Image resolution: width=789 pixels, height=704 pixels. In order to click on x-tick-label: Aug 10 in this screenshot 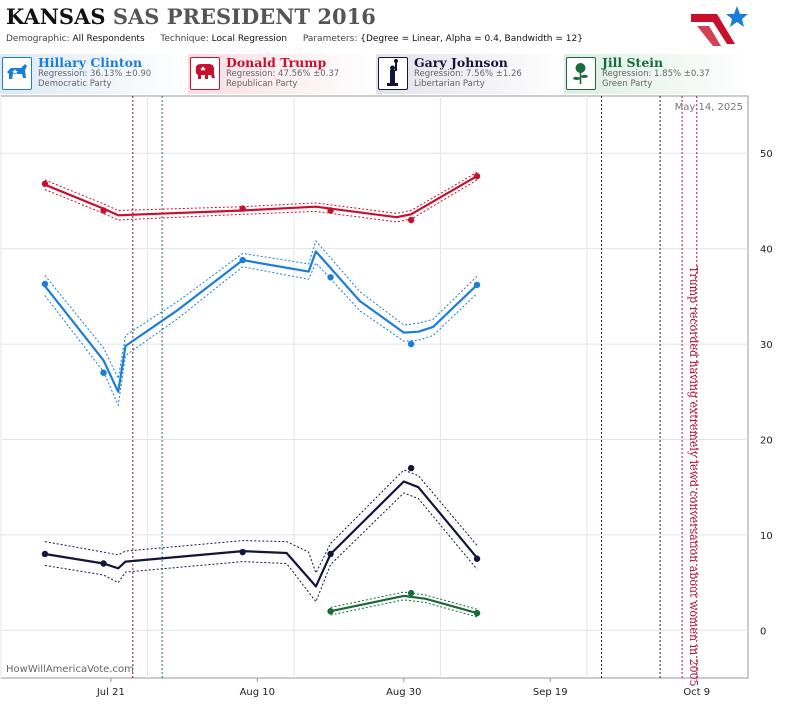, I will do `click(257, 692)`.